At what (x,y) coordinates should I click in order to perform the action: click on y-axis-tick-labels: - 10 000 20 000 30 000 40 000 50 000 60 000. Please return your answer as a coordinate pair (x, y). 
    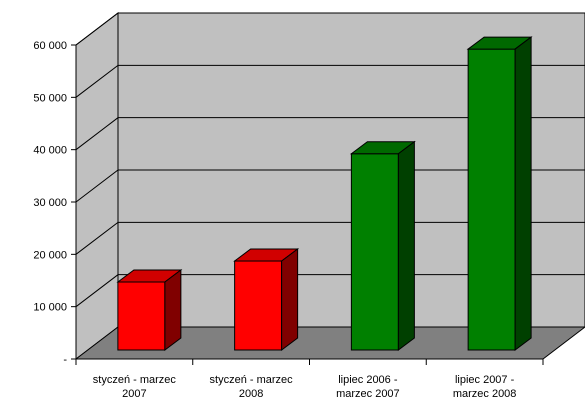
    Looking at the image, I should click on (50, 203).